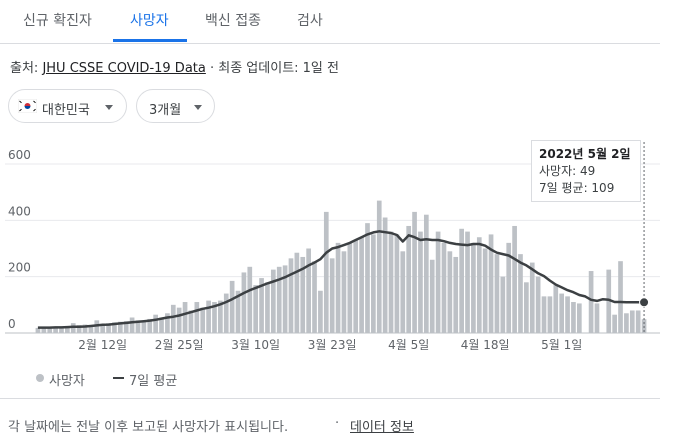 Image resolution: width=685 pixels, height=443 pixels. I want to click on tab-deaths: 사망자, so click(149, 21).